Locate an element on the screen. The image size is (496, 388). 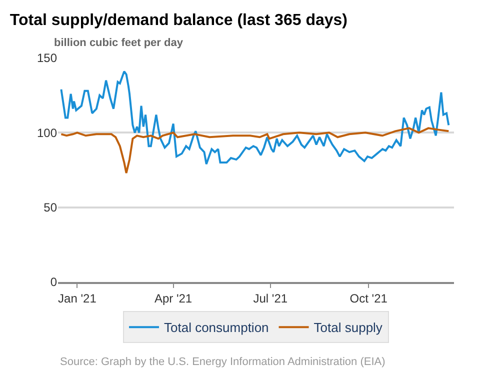
x-tick-label: Oct '21 is located at coordinates (369, 298).